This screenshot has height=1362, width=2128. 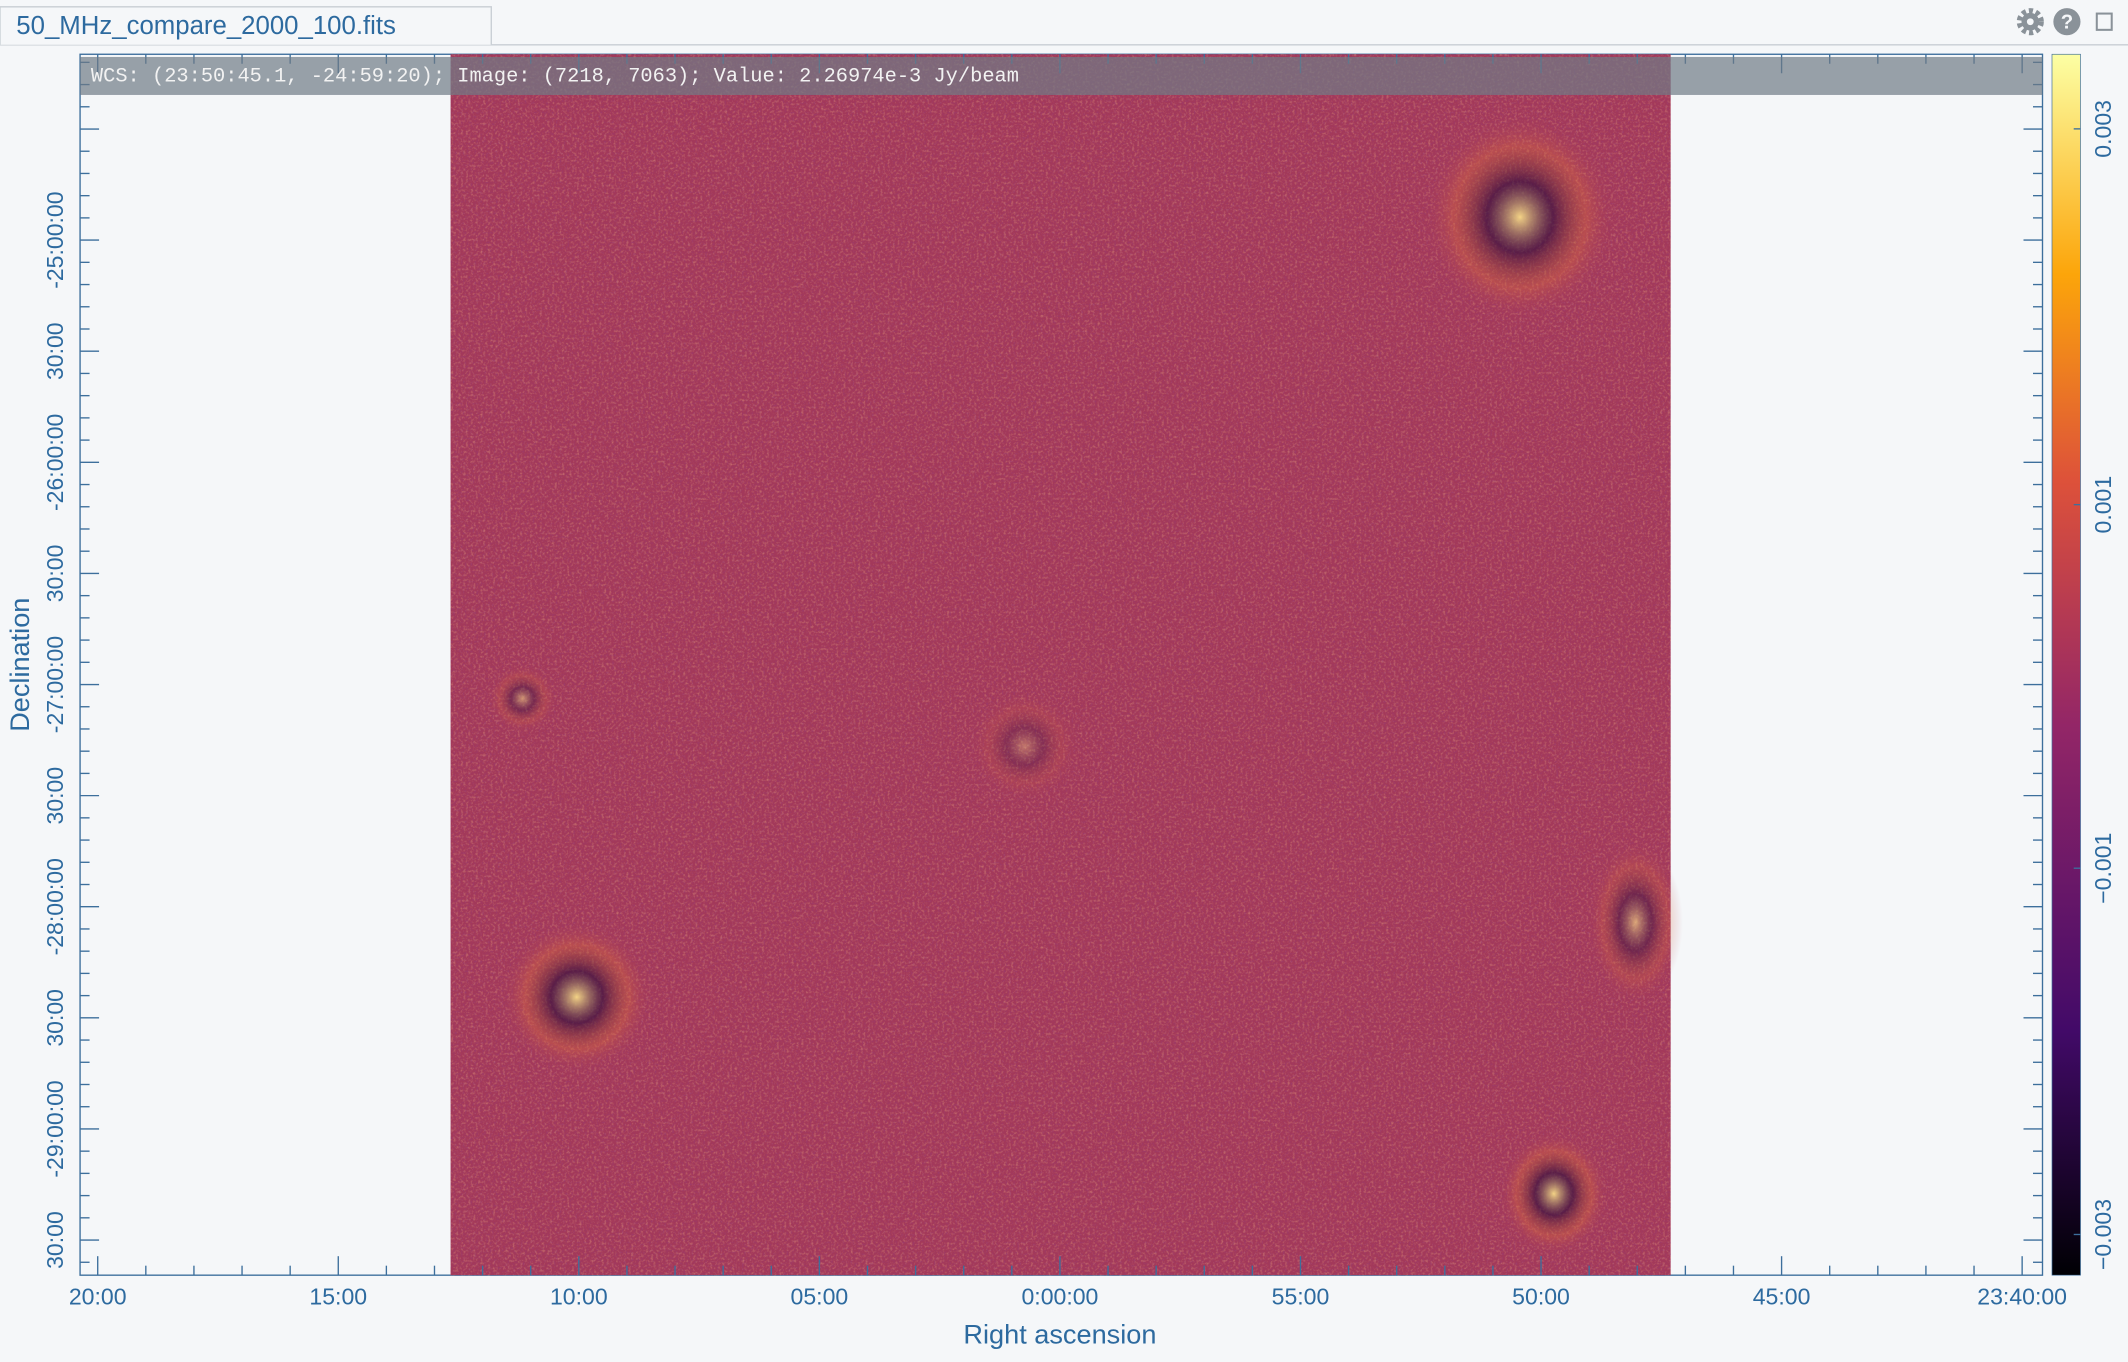 I want to click on help-icon: ?, so click(x=2067, y=22).